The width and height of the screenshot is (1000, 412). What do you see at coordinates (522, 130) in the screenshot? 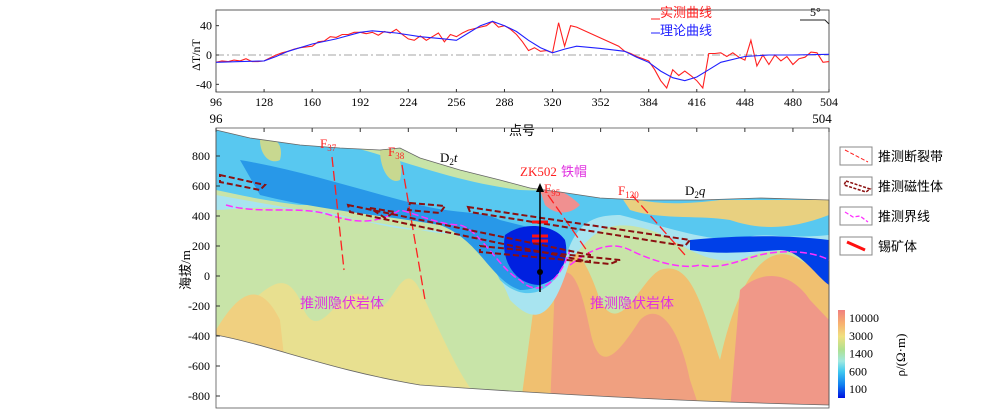
I see `x-axis-label: 点号` at bounding box center [522, 130].